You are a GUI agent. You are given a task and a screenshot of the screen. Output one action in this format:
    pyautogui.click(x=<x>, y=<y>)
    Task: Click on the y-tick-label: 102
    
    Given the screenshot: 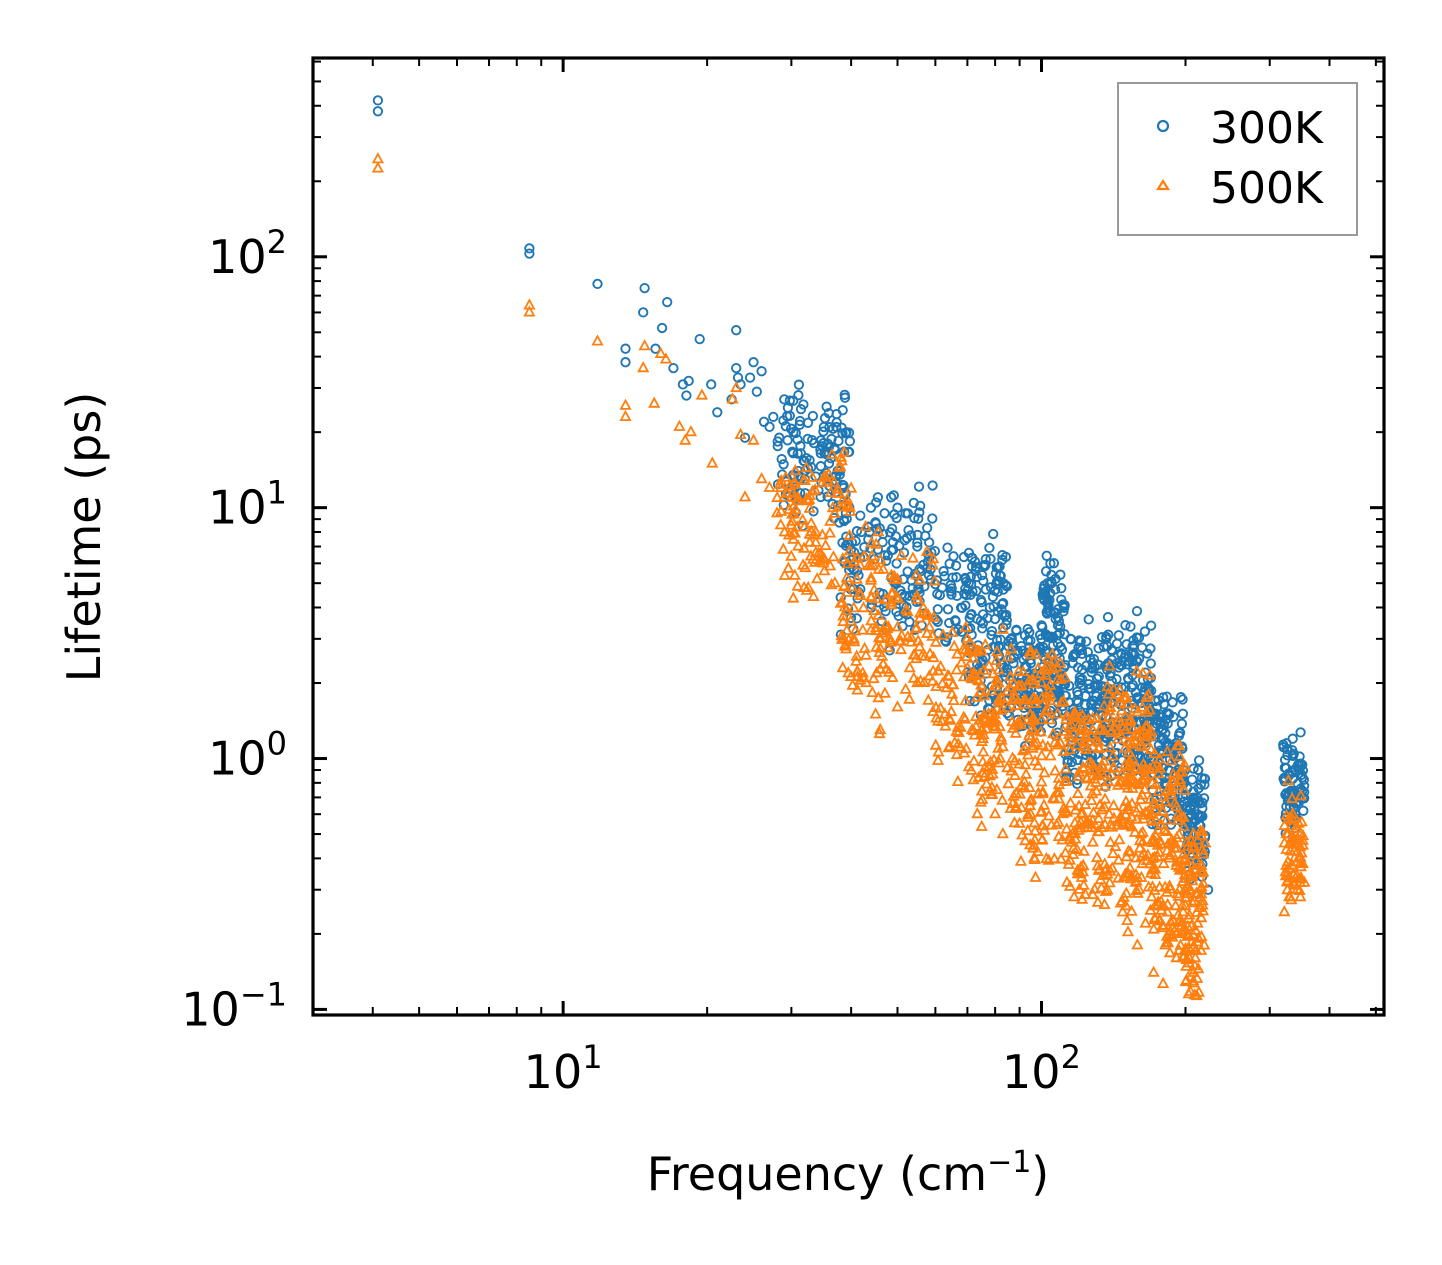 What is the action you would take?
    pyautogui.click(x=247, y=253)
    